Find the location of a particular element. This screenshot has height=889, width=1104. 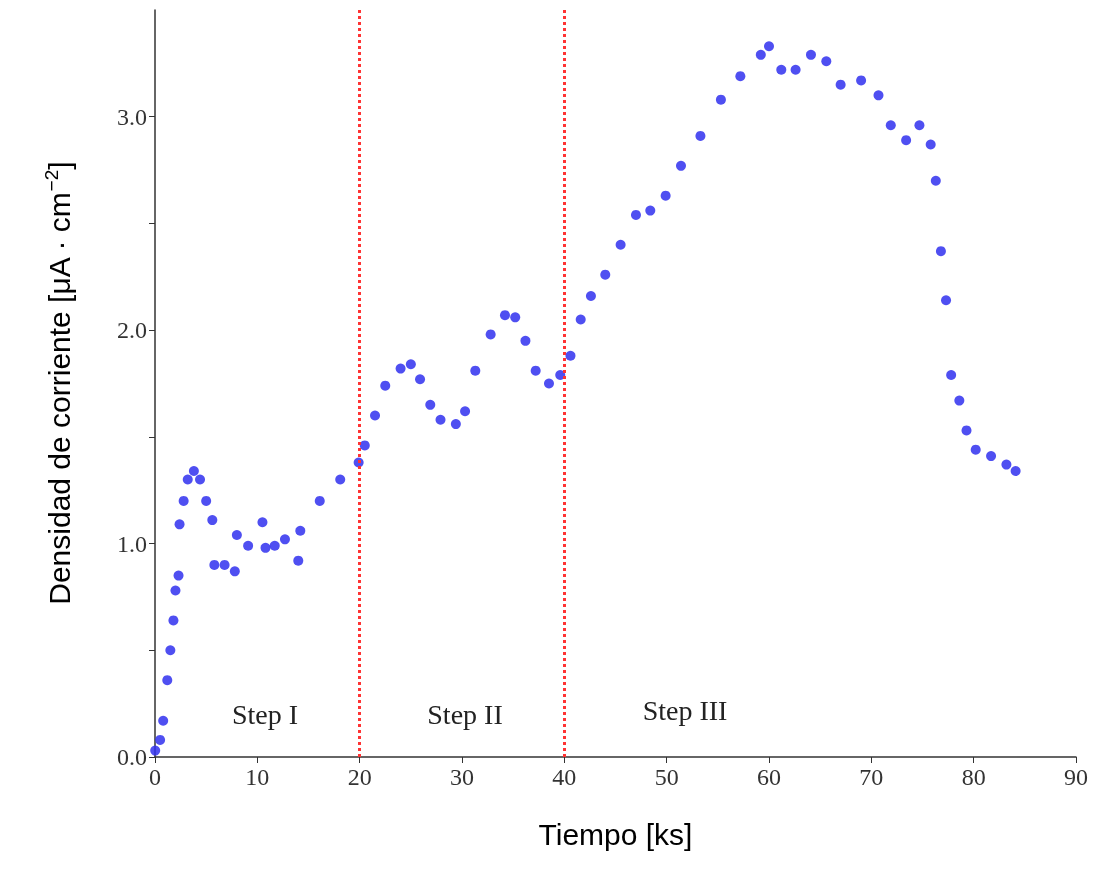

y-tick-label: 2.0 is located at coordinates (132, 330).